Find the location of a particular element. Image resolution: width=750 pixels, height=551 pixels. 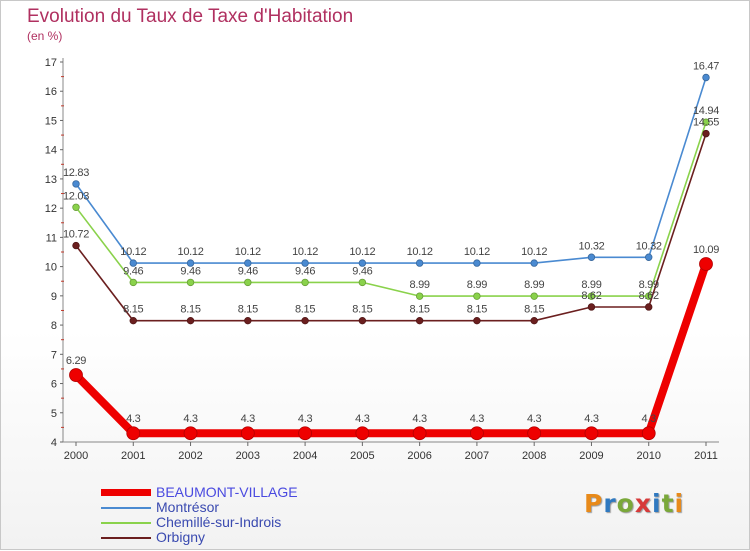

x-tick-label: 2007 is located at coordinates (477, 456).